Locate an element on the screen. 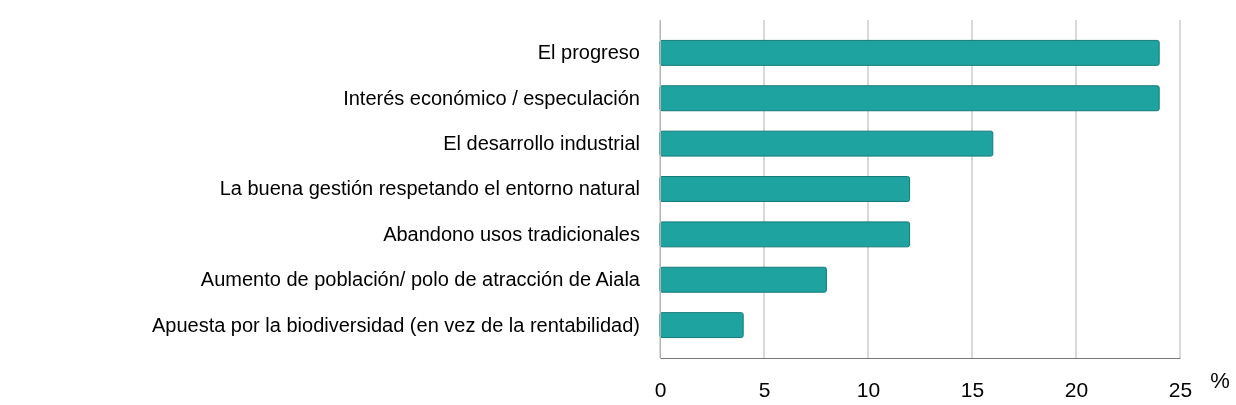 The width and height of the screenshot is (1236, 405). x-tick-label: 5 is located at coordinates (764, 389).